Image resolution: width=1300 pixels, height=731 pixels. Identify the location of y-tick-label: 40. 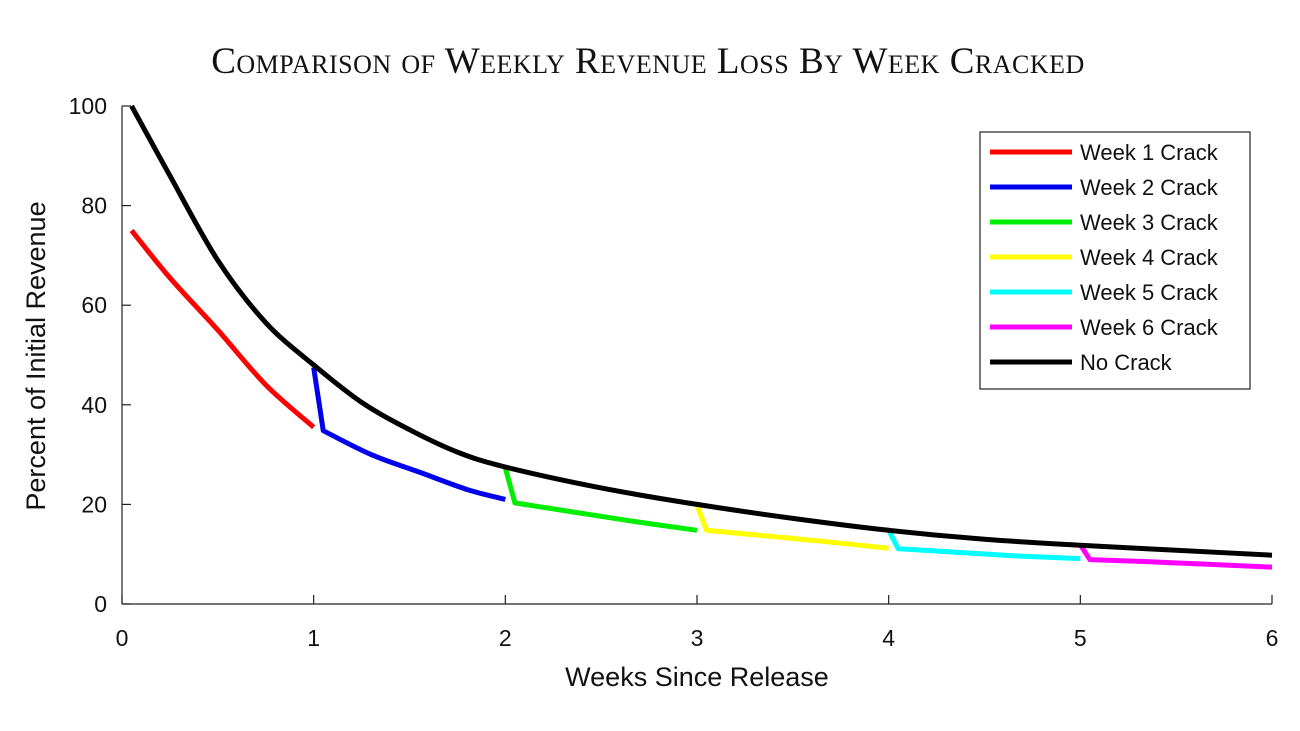
(94, 405).